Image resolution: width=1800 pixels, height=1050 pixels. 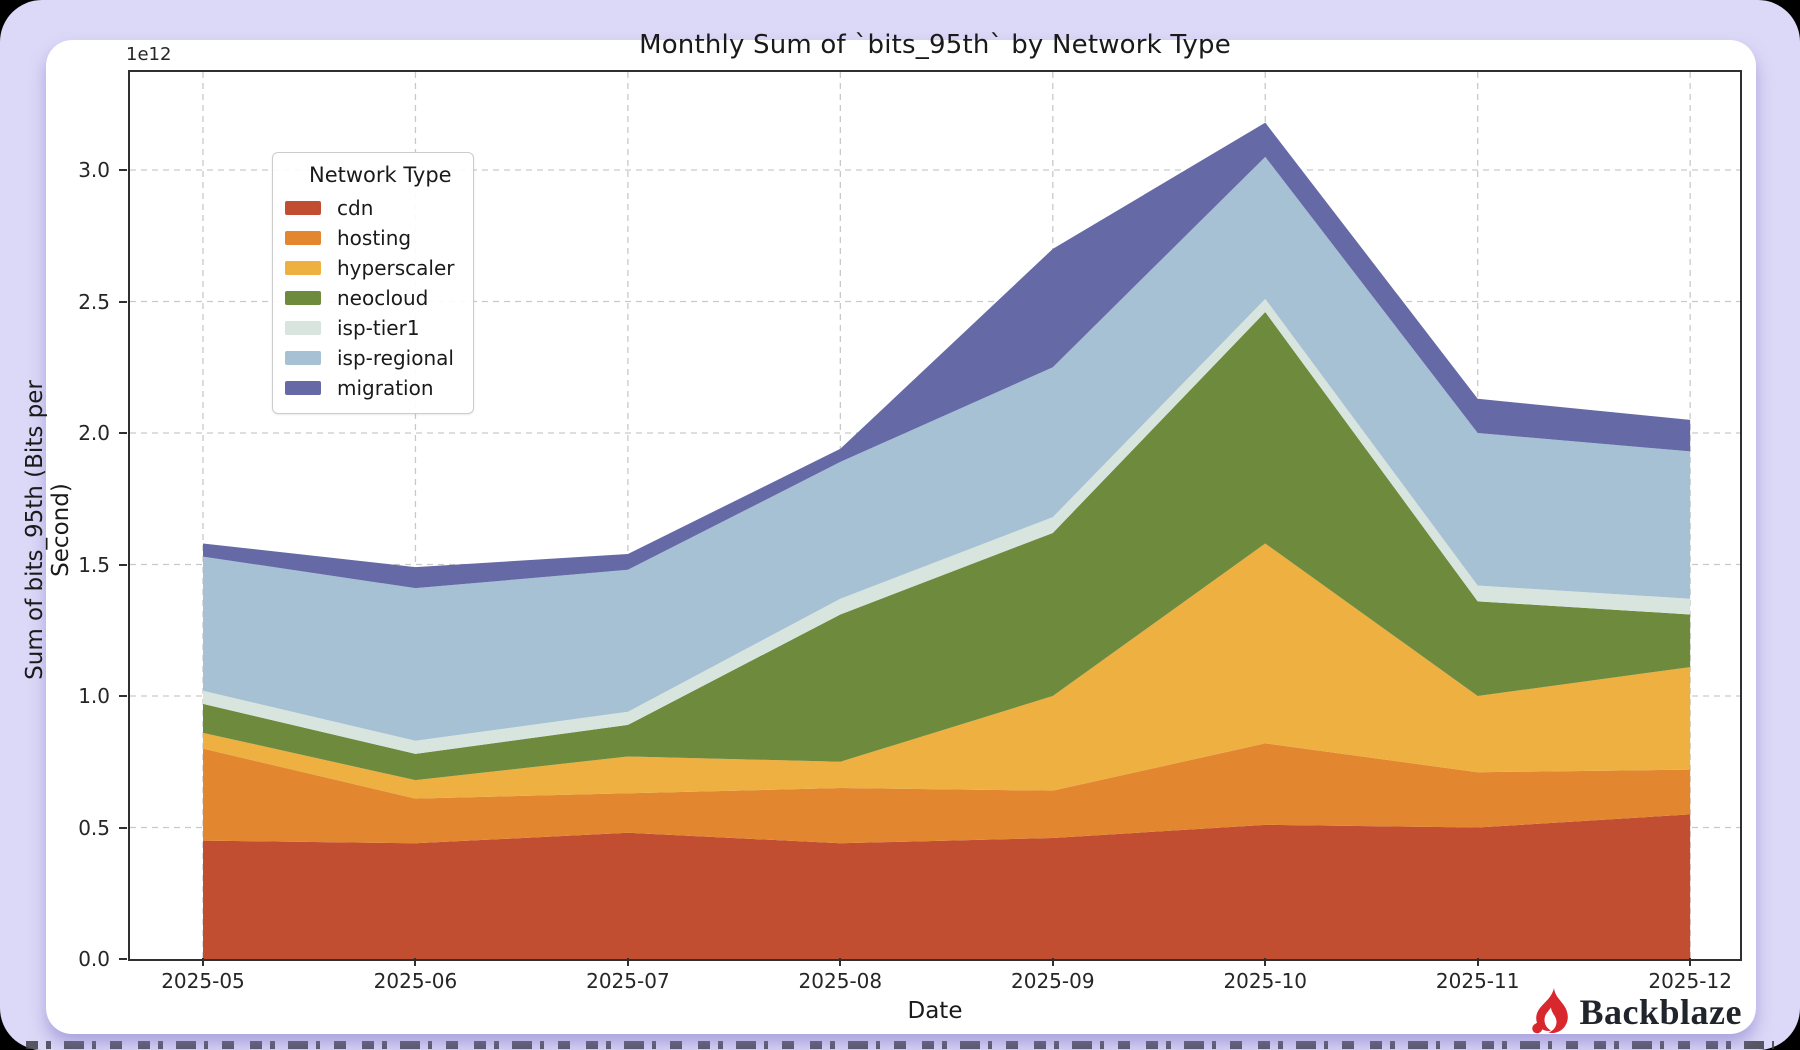 What do you see at coordinates (1265, 981) in the screenshot?
I see `x-tick-label: 2025-10` at bounding box center [1265, 981].